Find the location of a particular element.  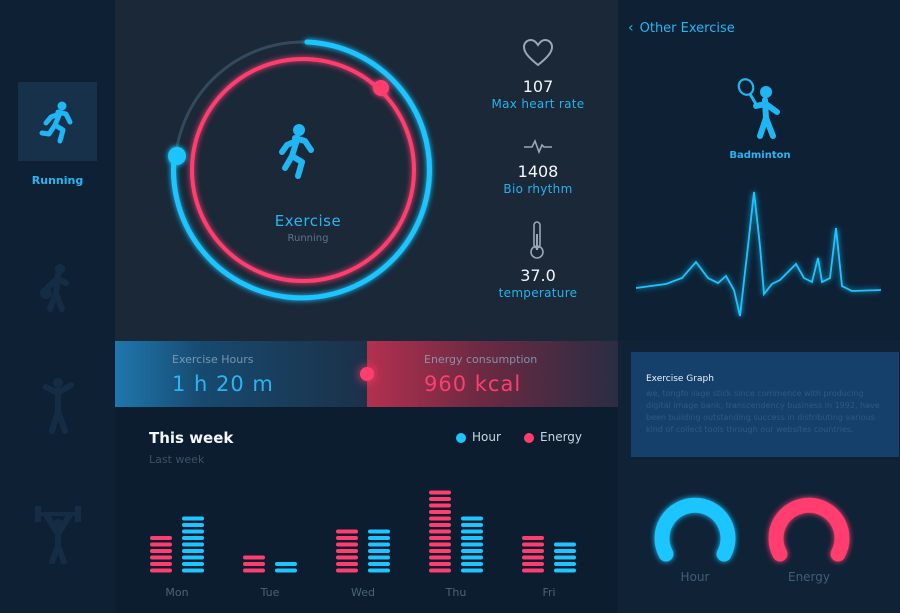

legend-hour: Hour is located at coordinates (478, 437).